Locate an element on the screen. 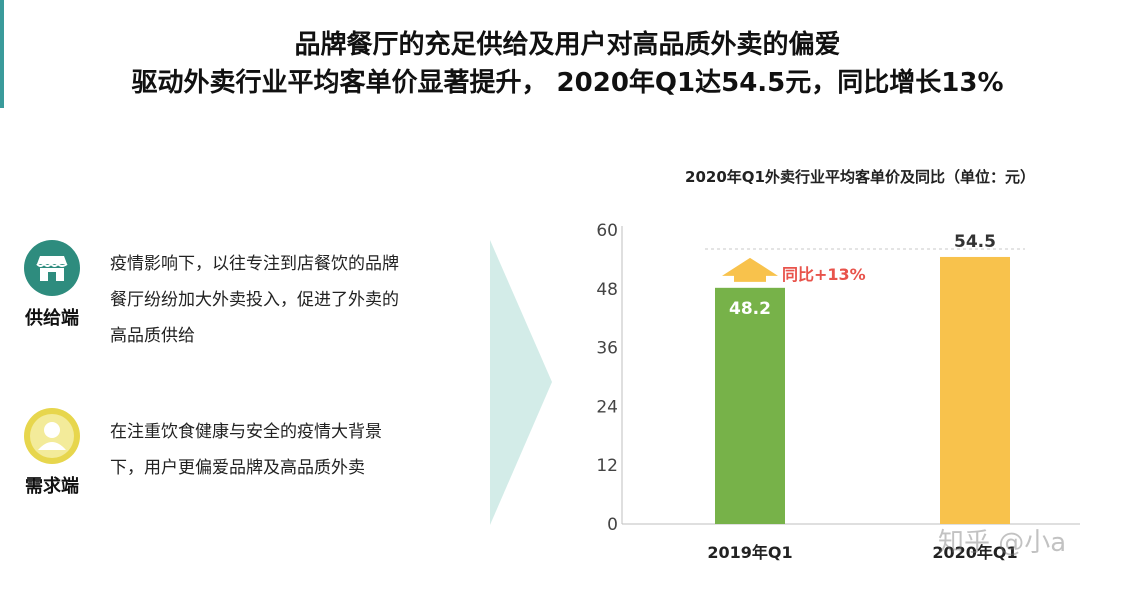 This screenshot has width=1135, height=589. arrow-shape is located at coordinates (521, 382).